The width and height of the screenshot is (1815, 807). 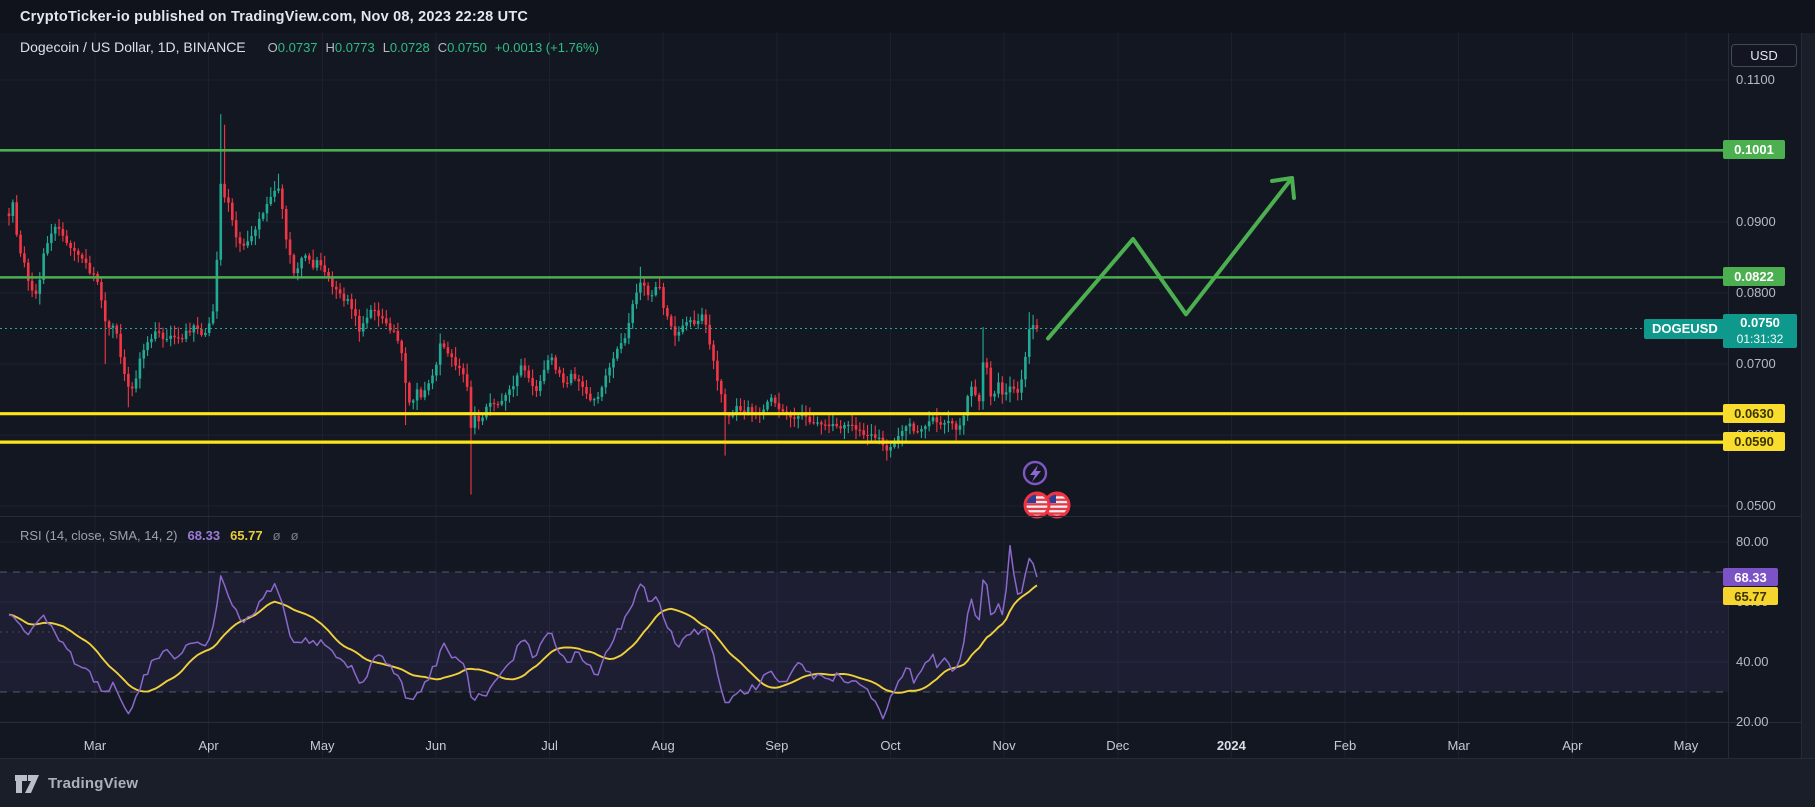 I want to click on rsi-empty-value-1: ø, so click(x=276, y=535).